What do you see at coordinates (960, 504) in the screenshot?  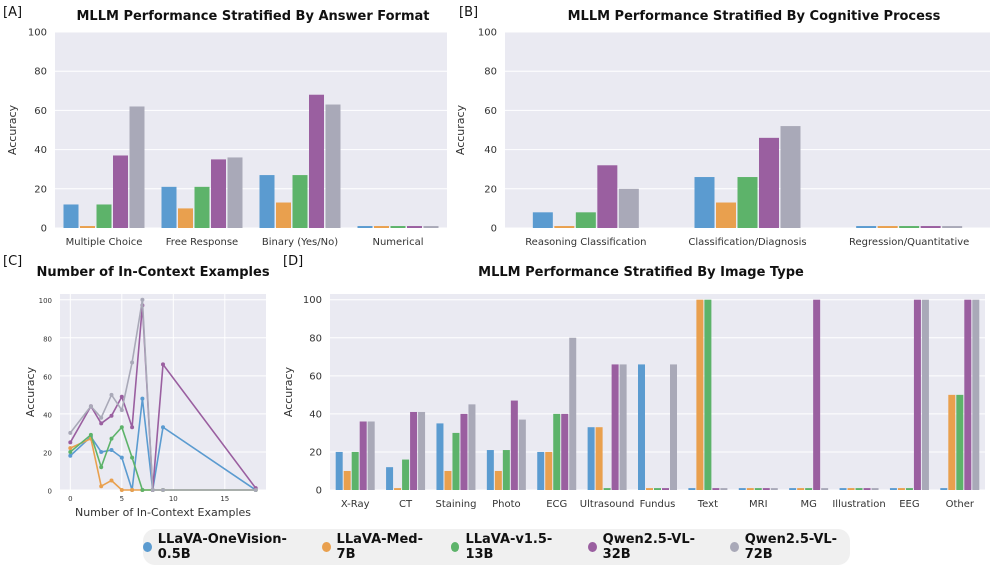 I see `x-tick-label: Other` at bounding box center [960, 504].